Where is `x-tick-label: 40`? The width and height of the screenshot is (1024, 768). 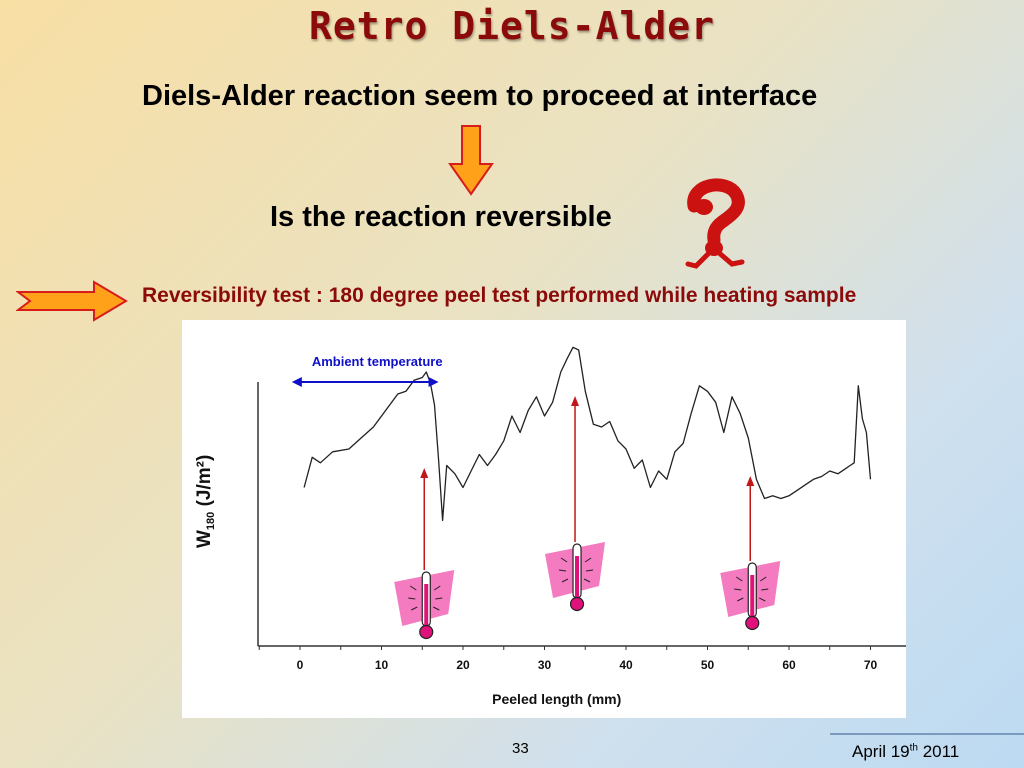
x-tick-label: 40 is located at coordinates (626, 665).